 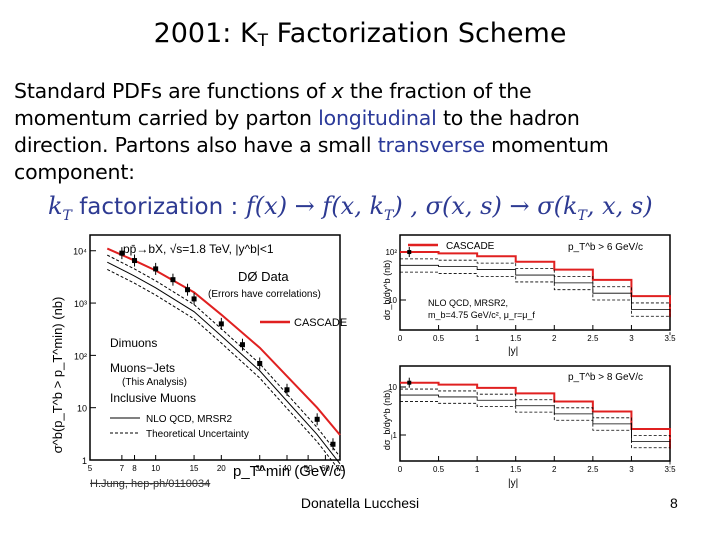 What do you see at coordinates (387, 420) in the screenshot?
I see `lower-y-label: dσ_b/dy^b (nb)` at bounding box center [387, 420].